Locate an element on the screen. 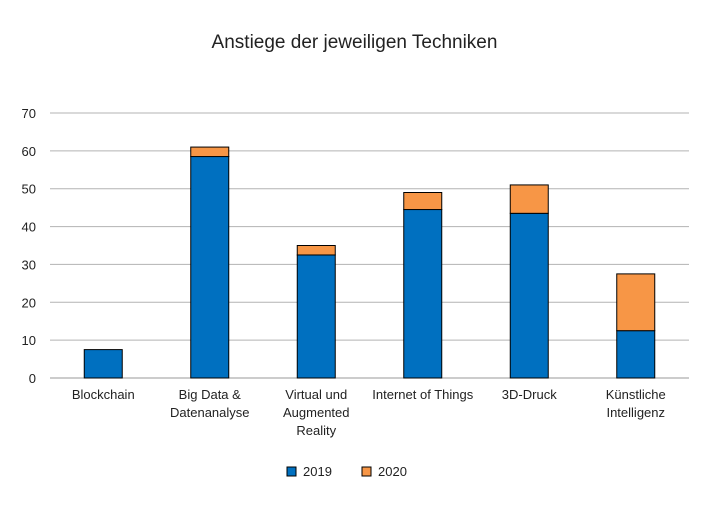 The image size is (709, 529). y-tick-label: 20 is located at coordinates (29, 302).